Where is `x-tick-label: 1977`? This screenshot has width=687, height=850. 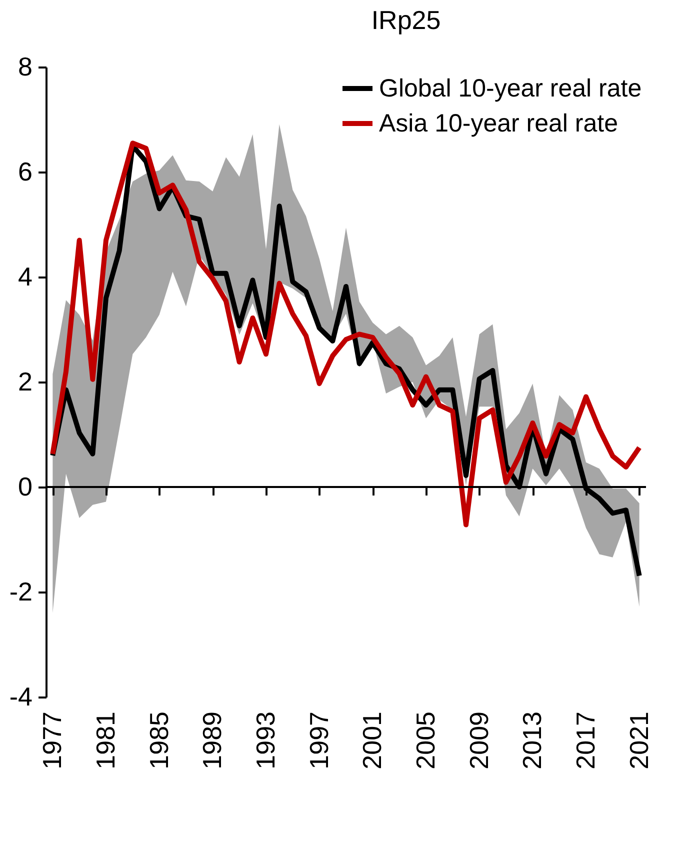
x-tick-label: 1977 is located at coordinates (52, 741).